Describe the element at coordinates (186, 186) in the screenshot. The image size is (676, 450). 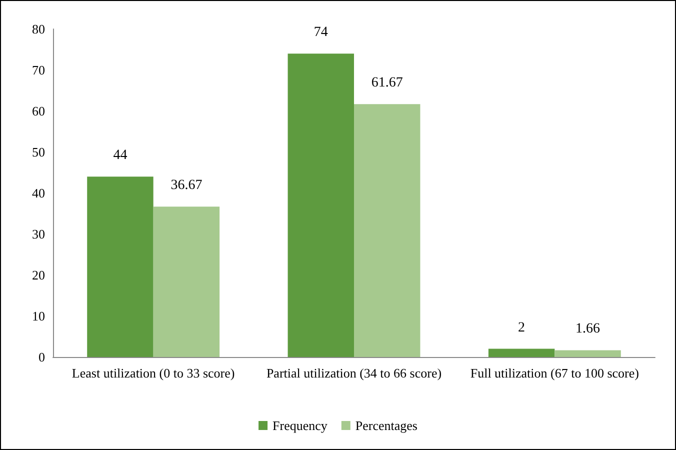
I see `data-label: 36.67` at that location.